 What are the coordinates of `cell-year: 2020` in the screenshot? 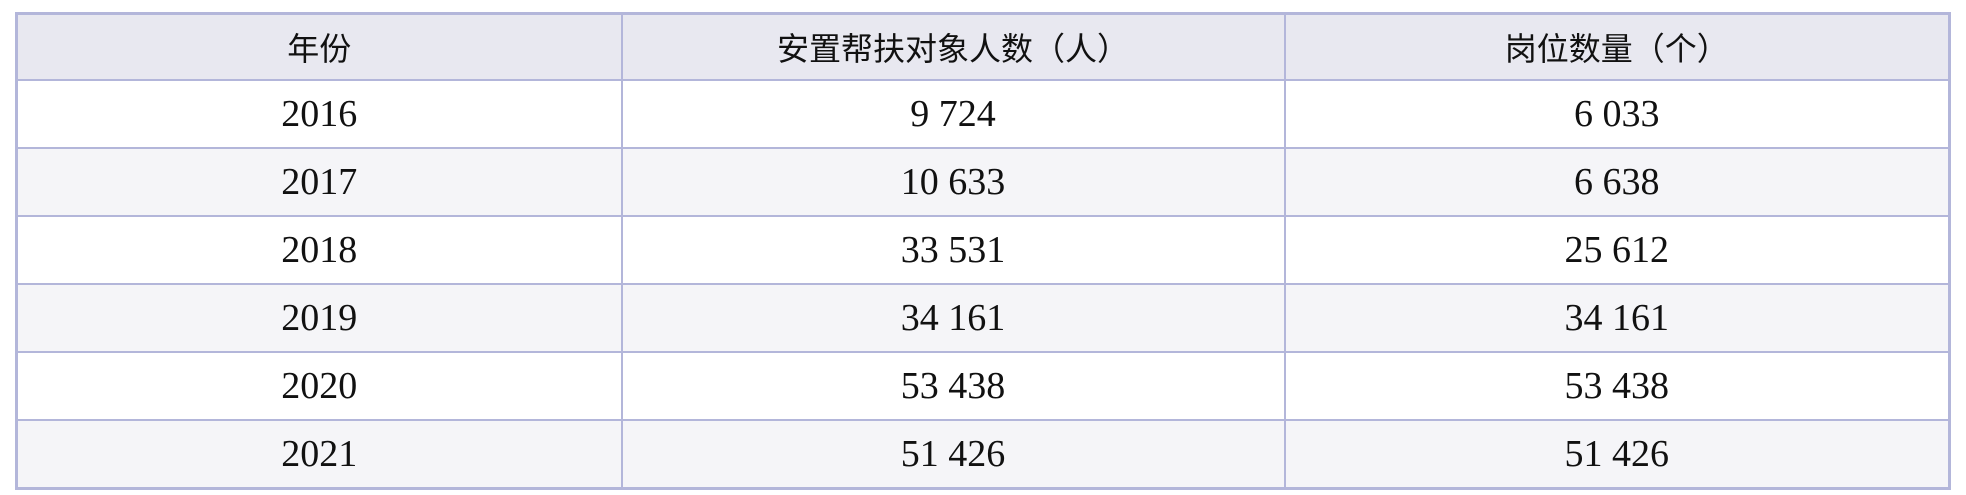 It's located at (319, 386).